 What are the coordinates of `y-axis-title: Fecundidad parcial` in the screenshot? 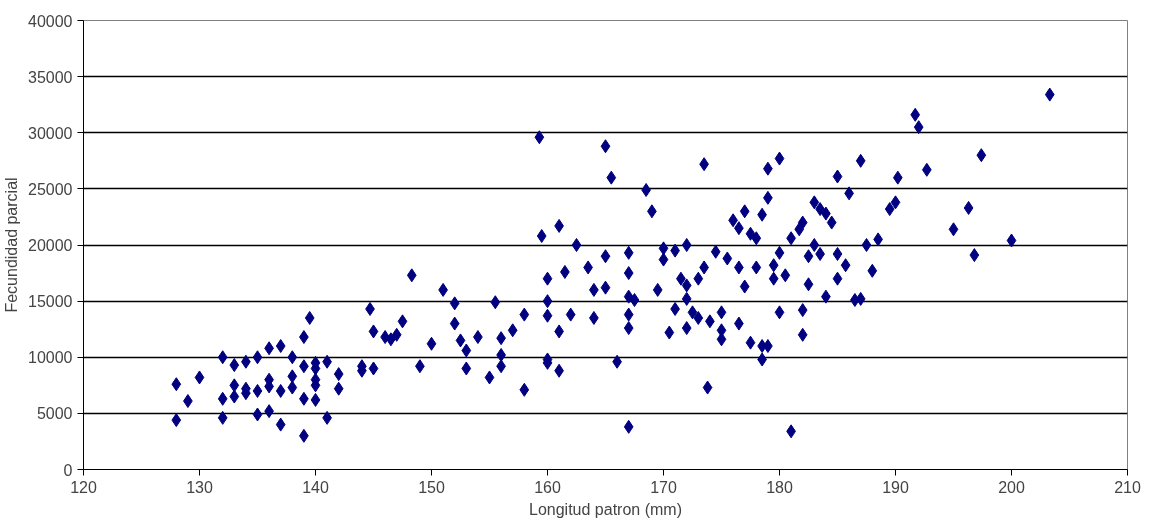 It's located at (12, 245).